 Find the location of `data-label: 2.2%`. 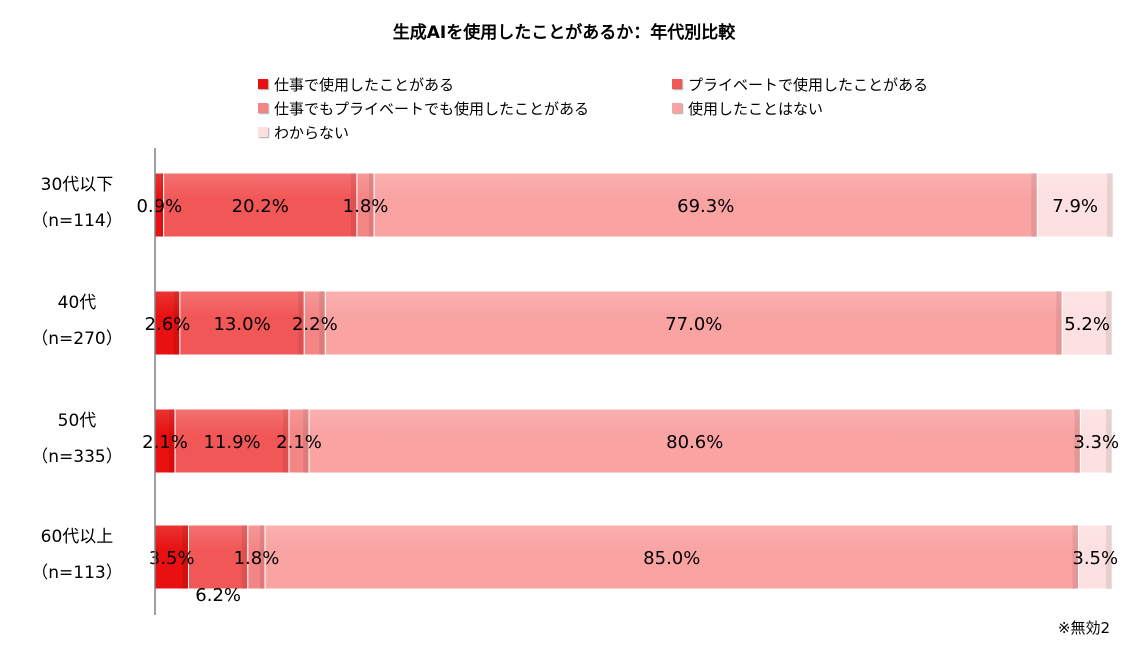

data-label: 2.2% is located at coordinates (315, 324).